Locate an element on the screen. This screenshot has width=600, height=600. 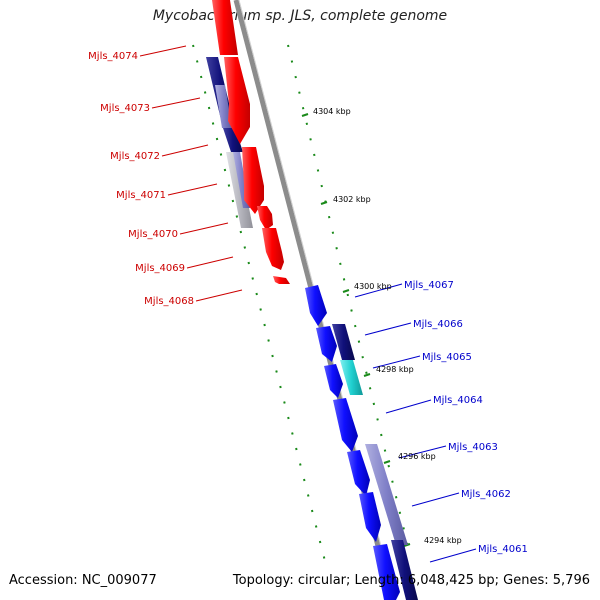
reverse-strand-genes is located at coordinates (251, 142).